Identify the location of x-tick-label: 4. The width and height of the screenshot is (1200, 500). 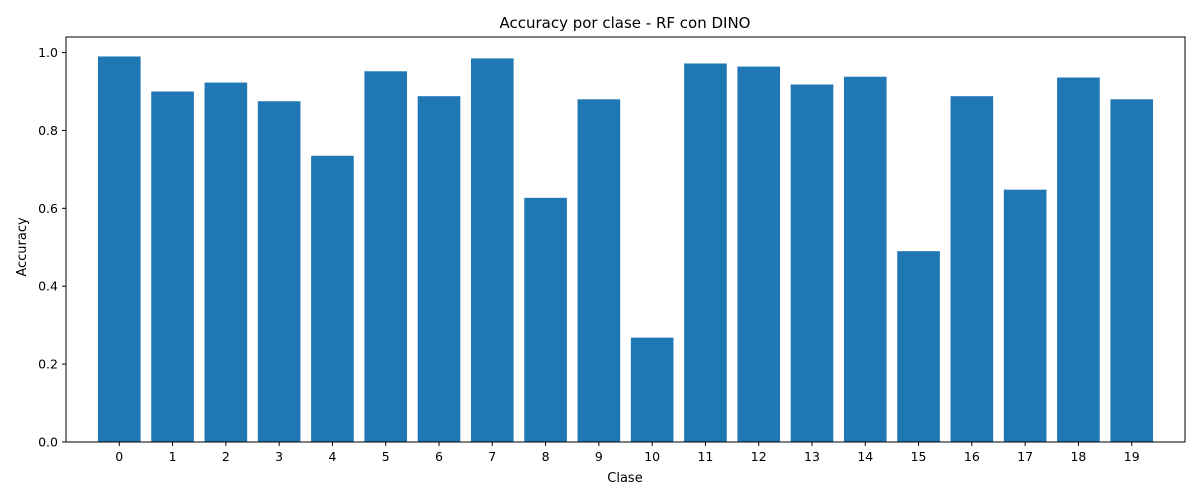
(332, 456).